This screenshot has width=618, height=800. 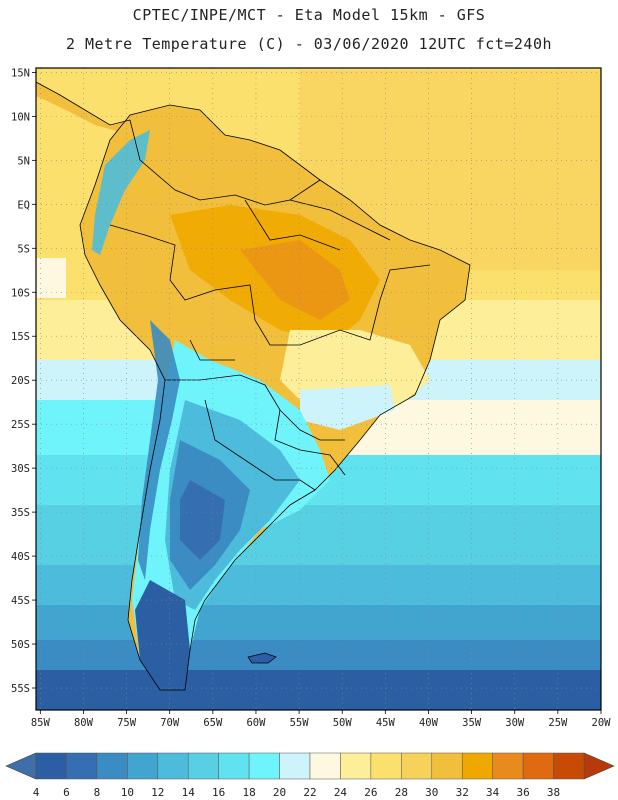 I want to click on lat-tick-label: 50S, so click(x=20, y=645).